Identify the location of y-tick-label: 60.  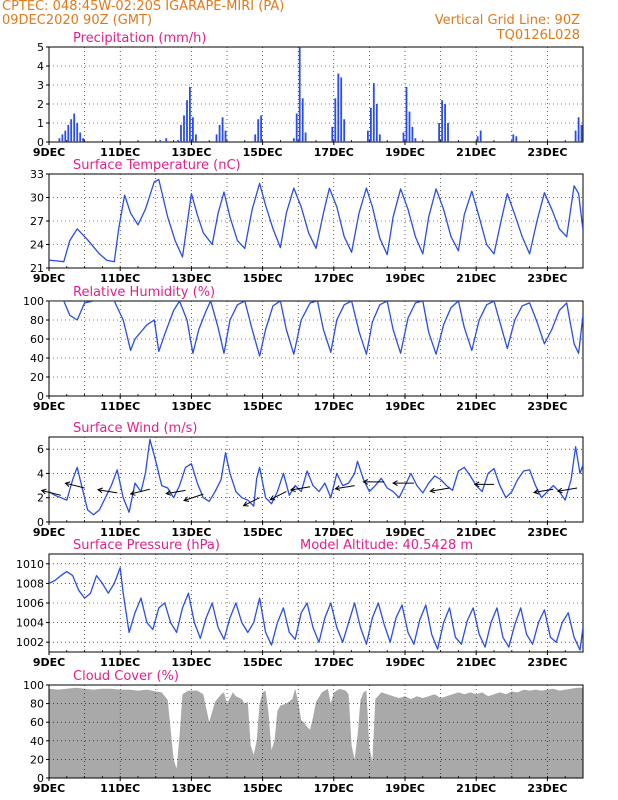
(37, 722).